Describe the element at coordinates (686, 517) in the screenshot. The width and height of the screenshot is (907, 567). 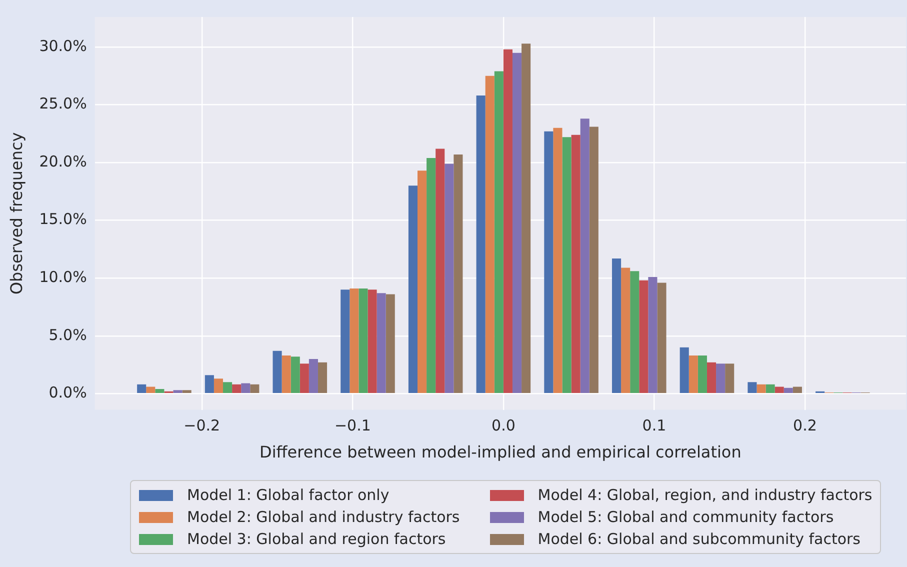
I see `legend-label: Model 5: Global and community factors` at that location.